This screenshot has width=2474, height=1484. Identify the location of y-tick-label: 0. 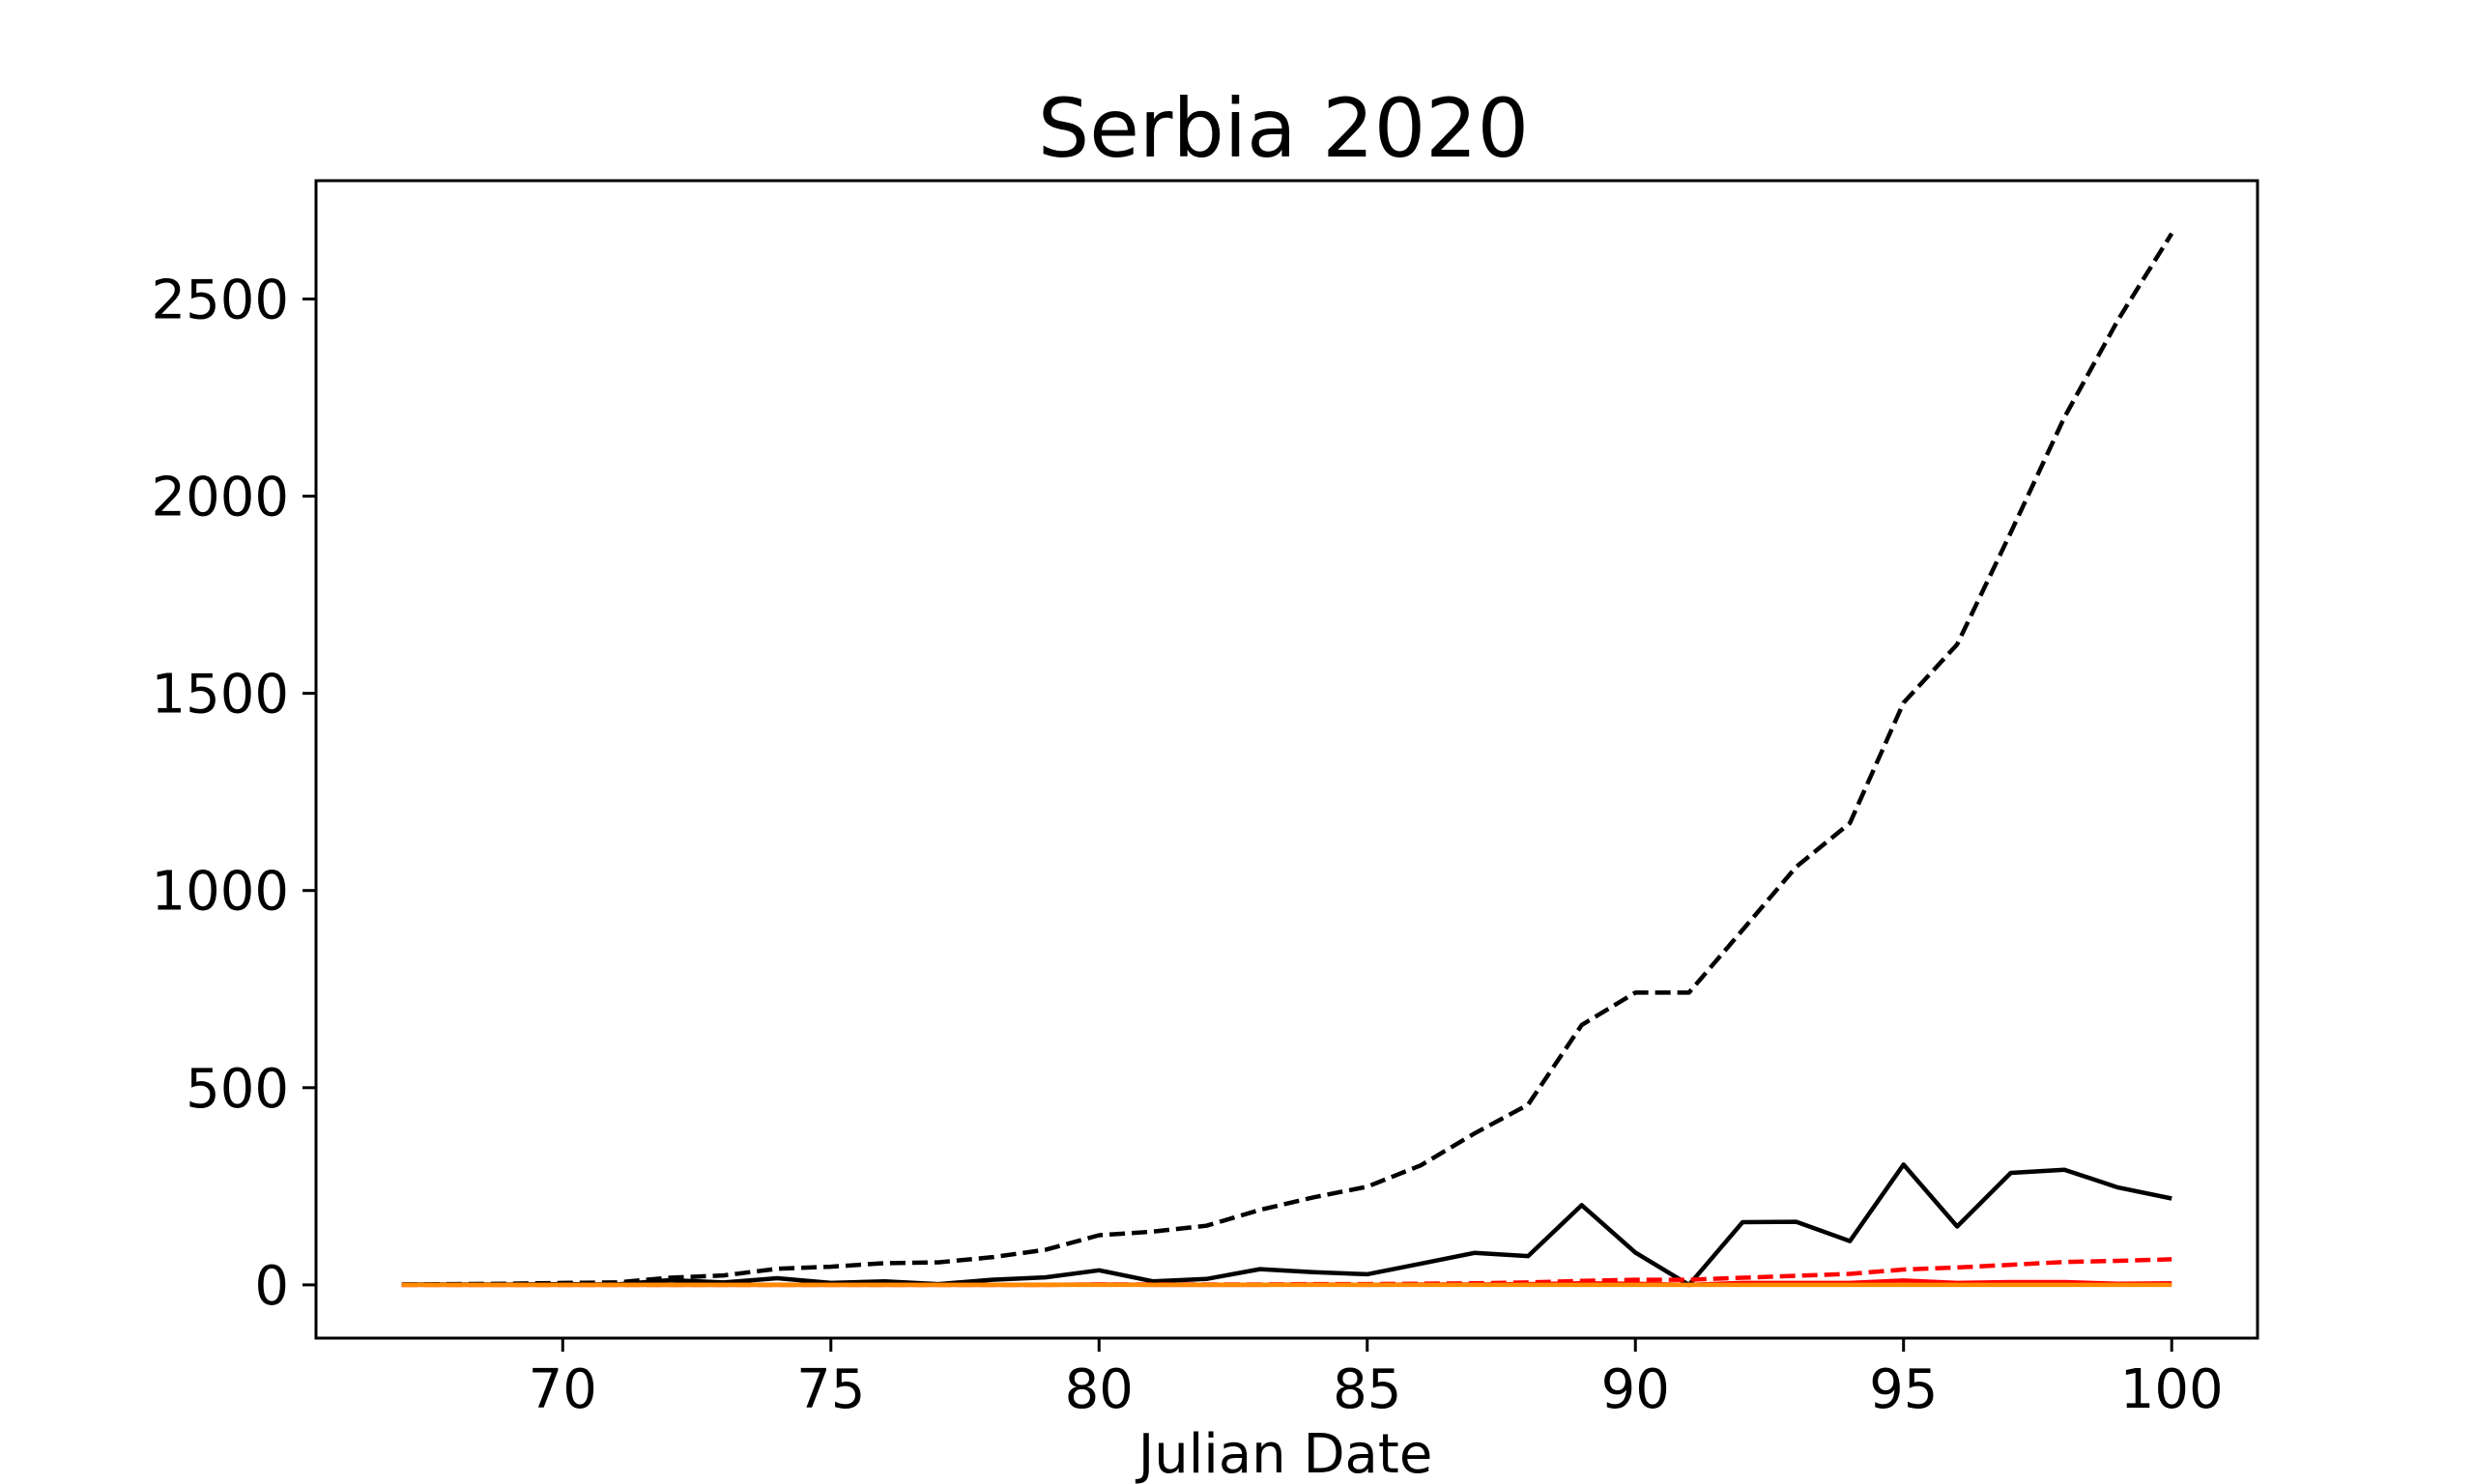
(271, 1287).